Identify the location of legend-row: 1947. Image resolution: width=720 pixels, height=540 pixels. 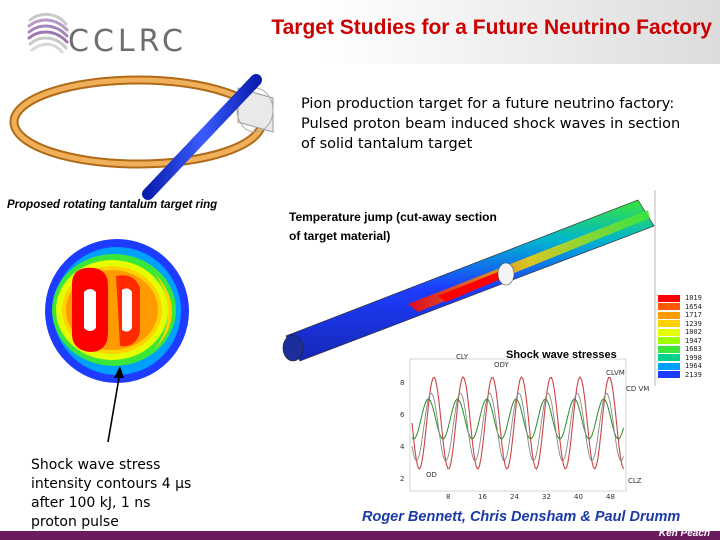
(688, 341).